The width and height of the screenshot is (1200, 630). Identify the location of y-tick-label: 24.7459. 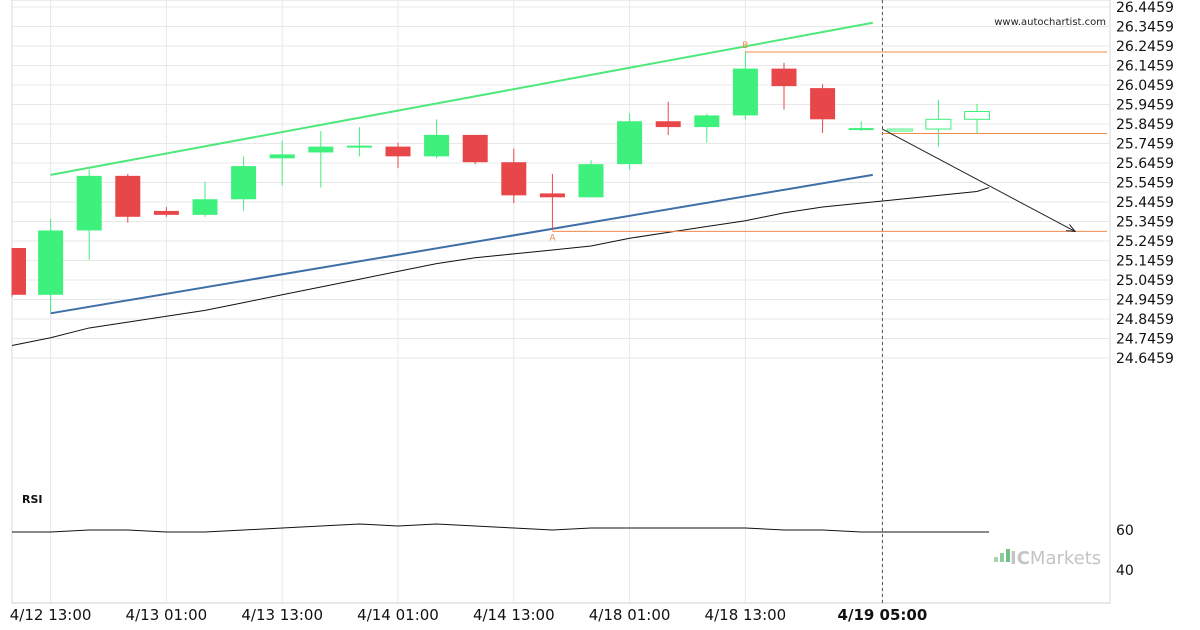
(1145, 340).